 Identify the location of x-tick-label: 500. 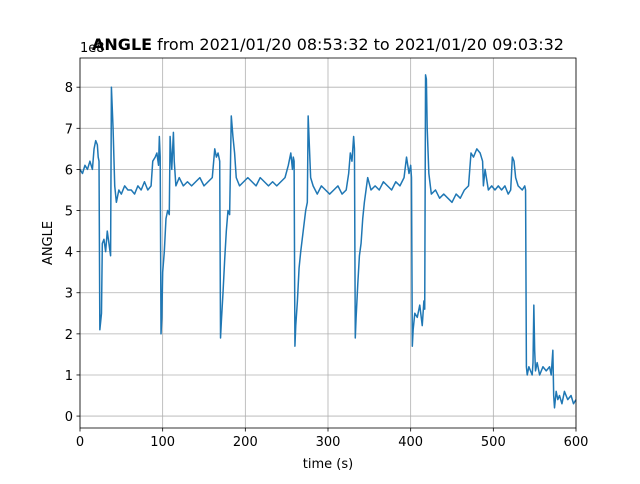
(493, 442).